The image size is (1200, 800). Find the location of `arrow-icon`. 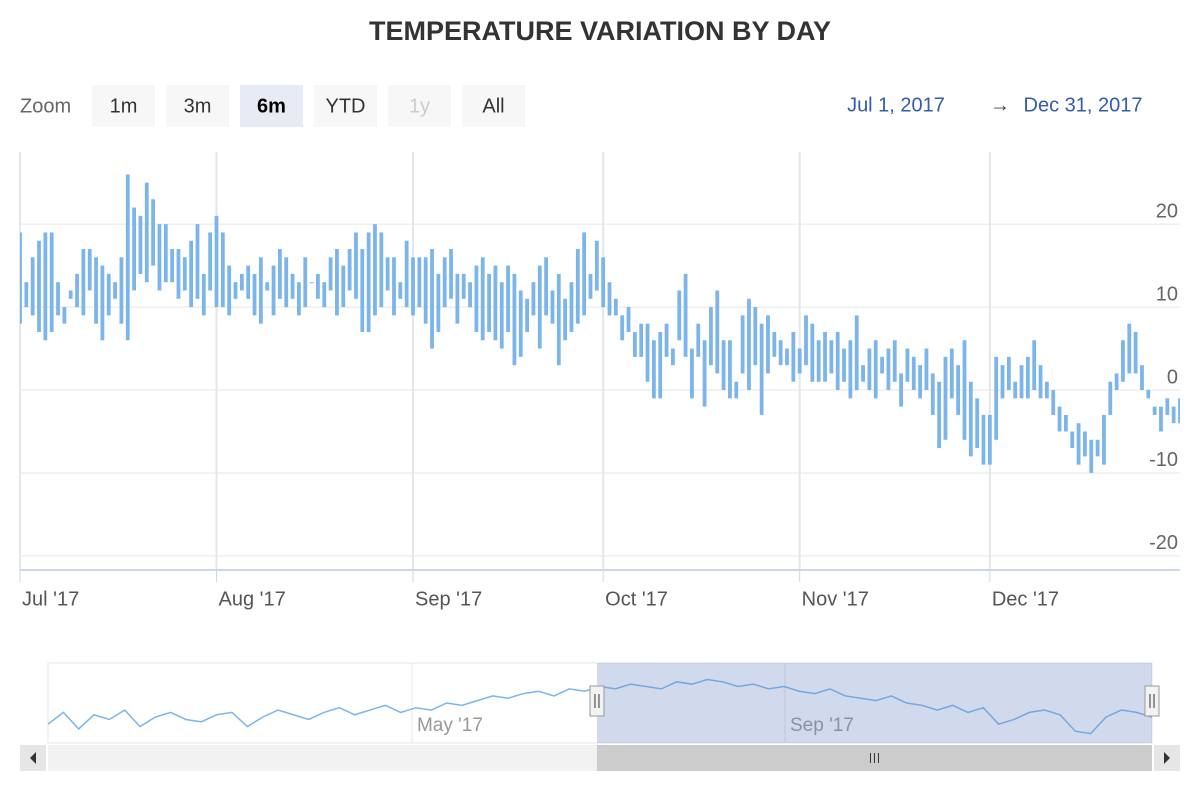

arrow-icon is located at coordinates (1167, 758).